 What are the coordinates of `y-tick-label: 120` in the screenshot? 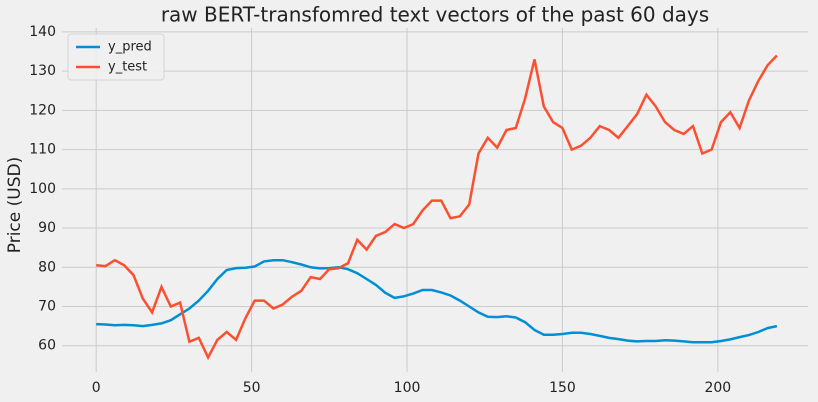 It's located at (42, 110).